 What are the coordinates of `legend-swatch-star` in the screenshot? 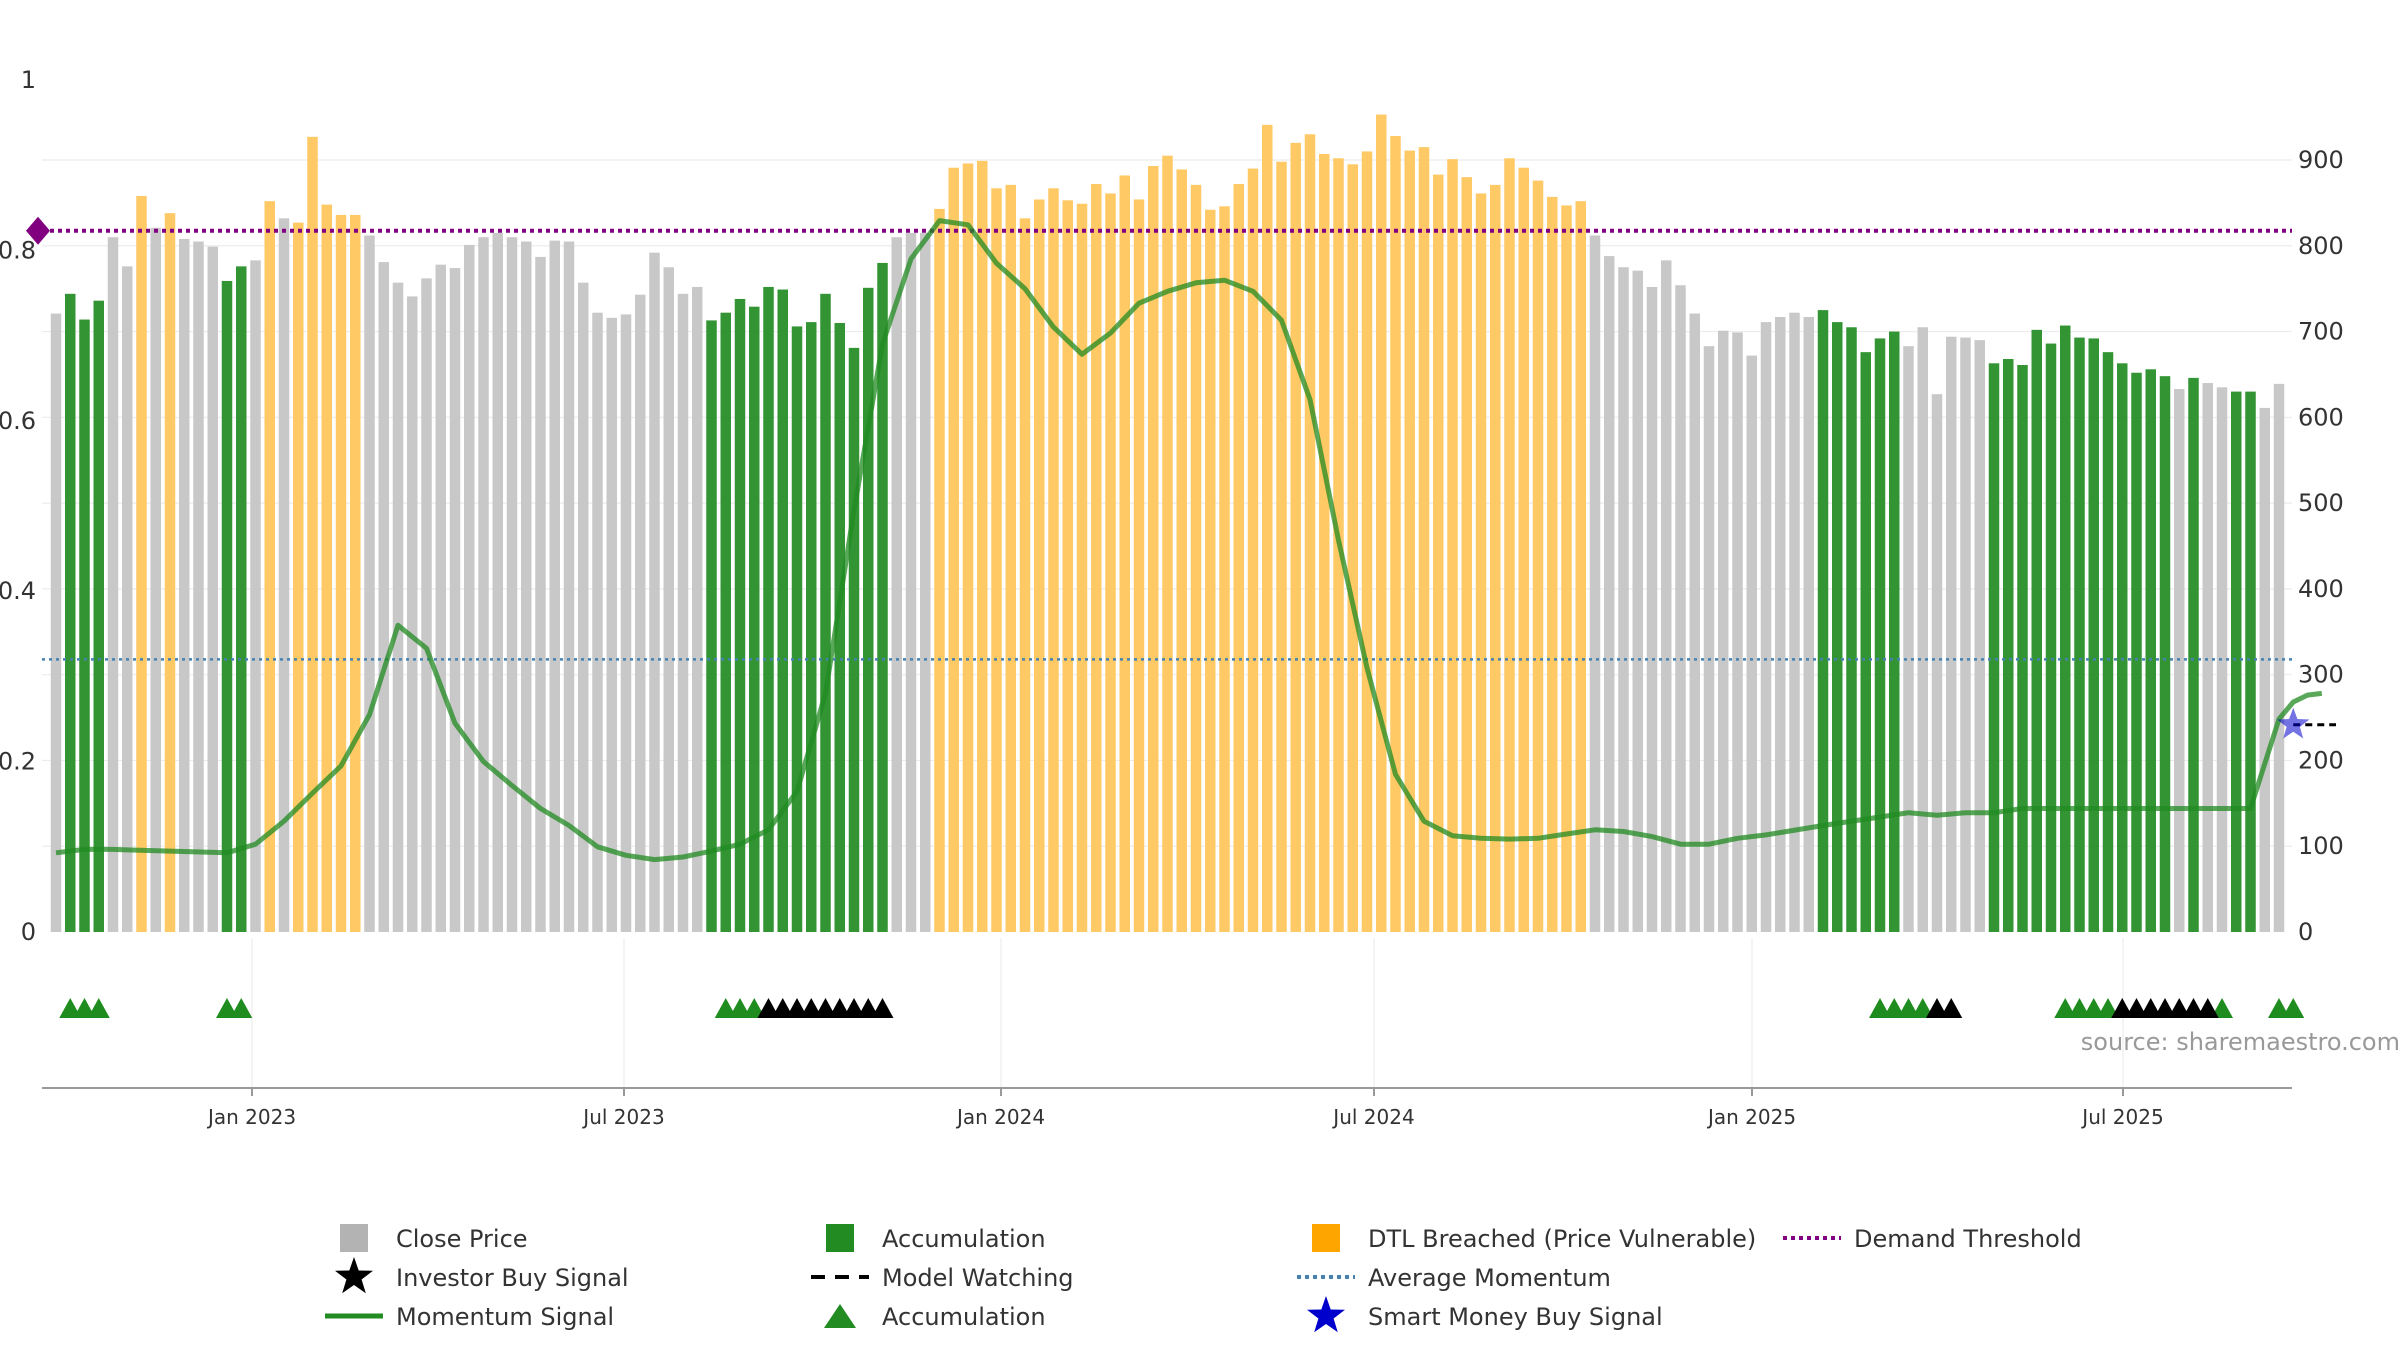 It's located at (354, 1275).